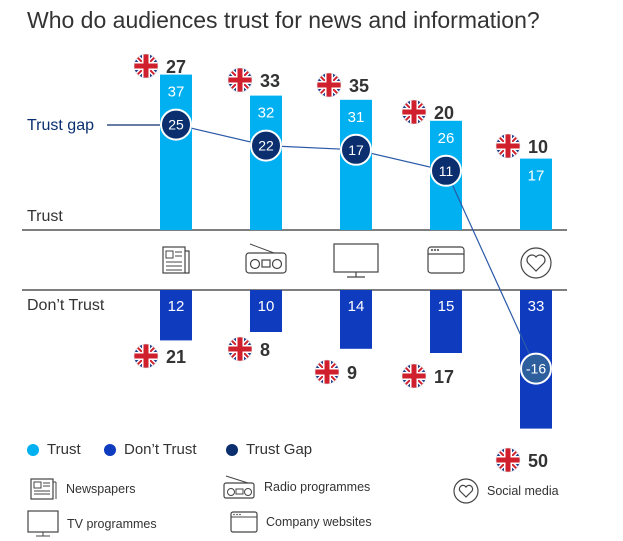 Image resolution: width=623 pixels, height=541 pixels. Describe the element at coordinates (356, 319) in the screenshot. I see `dont-trust-bar-tv-programmes` at that location.